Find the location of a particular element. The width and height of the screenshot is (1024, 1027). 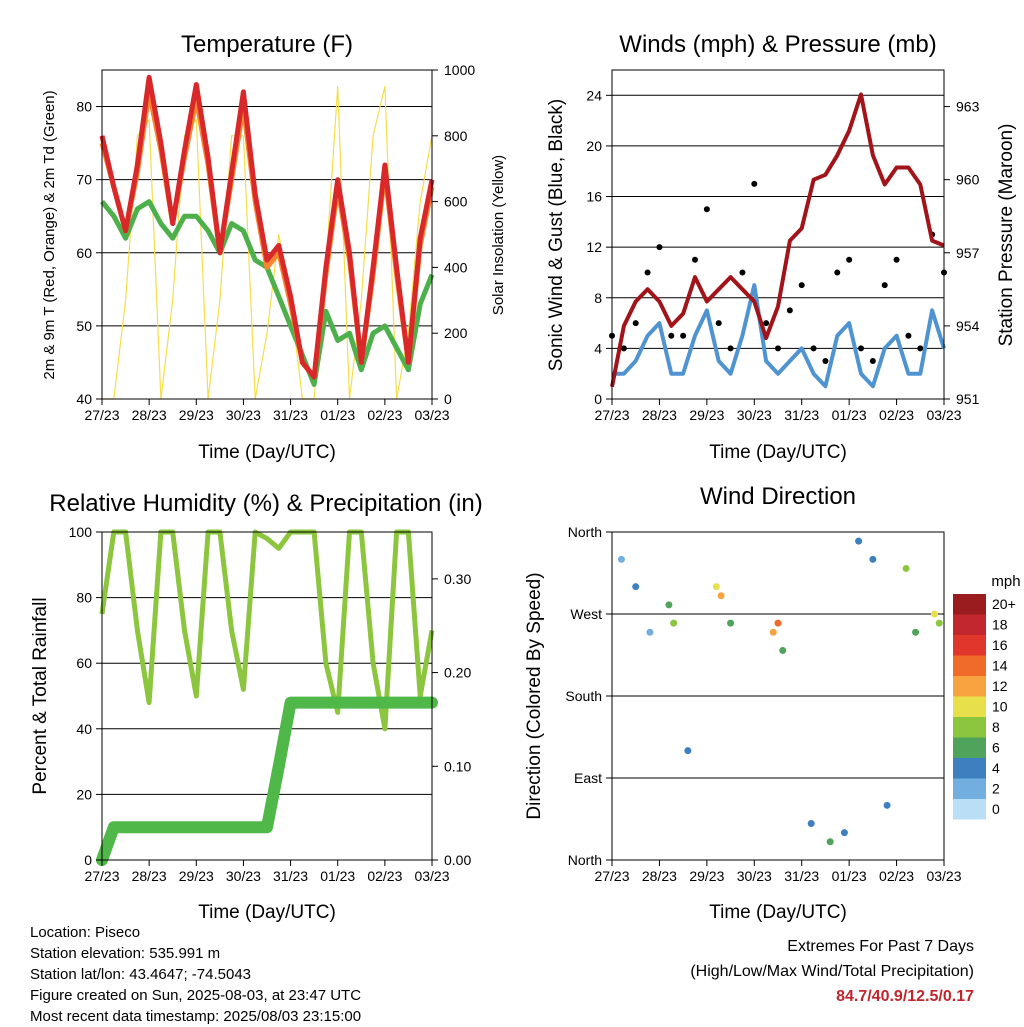

y-tick-label: 50 is located at coordinates (84, 326).